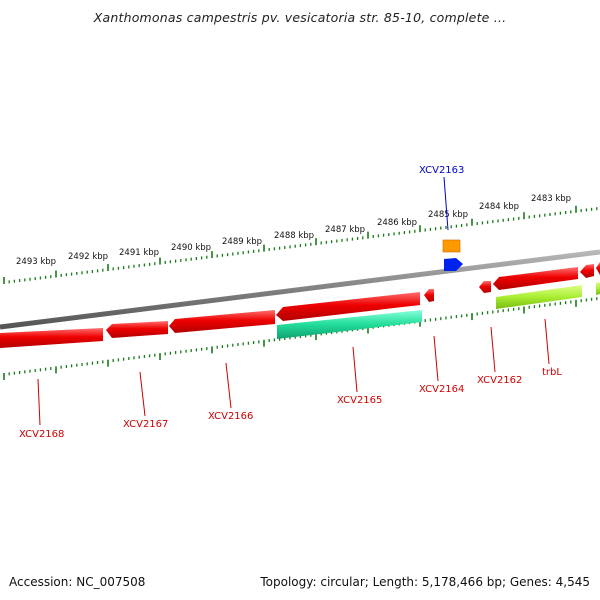 The width and height of the screenshot is (600, 600). I want to click on gene-xcv2160, so click(598, 268).